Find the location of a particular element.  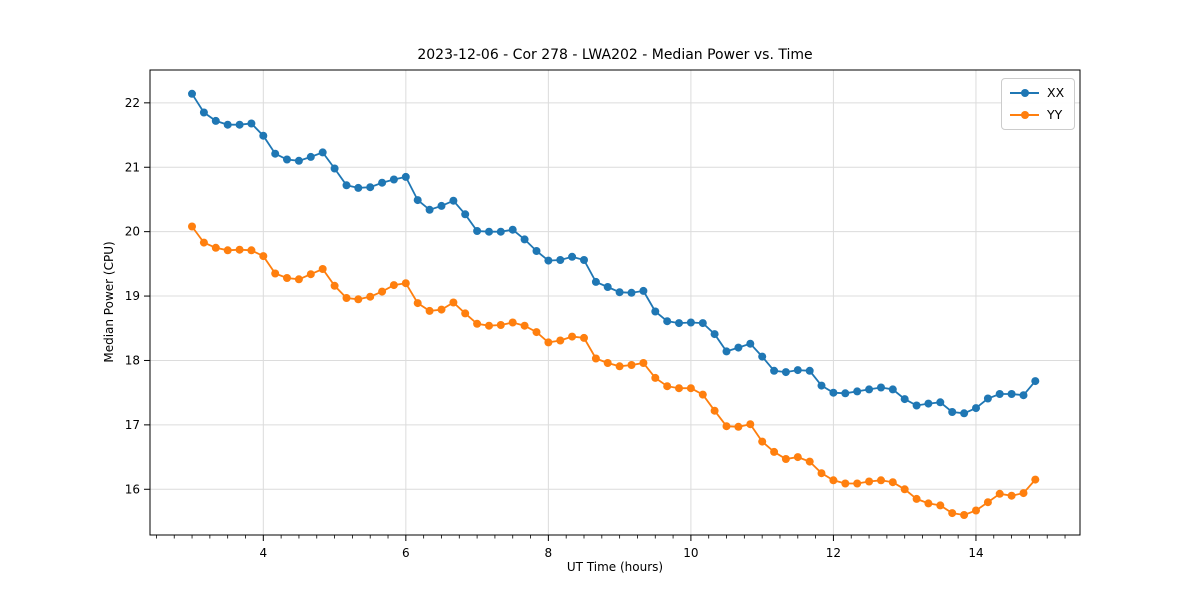

x-tick-label: 10 is located at coordinates (690, 553).